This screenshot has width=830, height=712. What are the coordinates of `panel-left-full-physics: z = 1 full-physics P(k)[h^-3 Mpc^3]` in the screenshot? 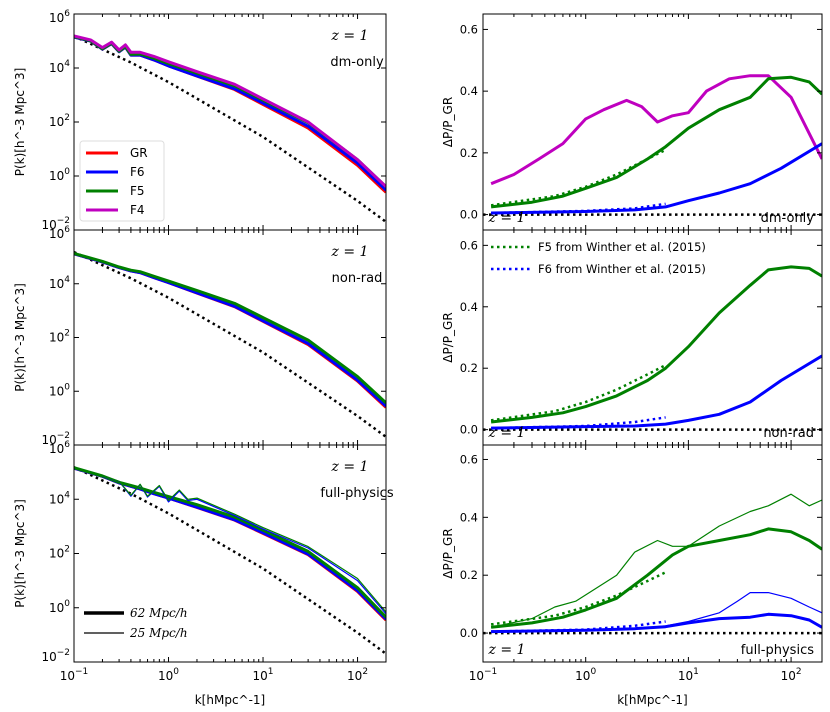 It's located at (203, 553).